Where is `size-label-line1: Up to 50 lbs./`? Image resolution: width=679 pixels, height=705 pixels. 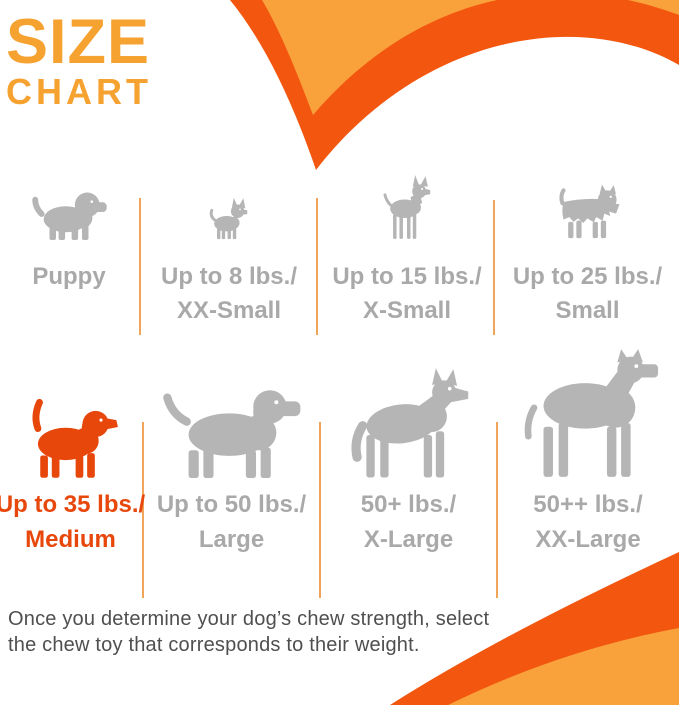
size-label-line1: Up to 50 lbs./ is located at coordinates (231, 504).